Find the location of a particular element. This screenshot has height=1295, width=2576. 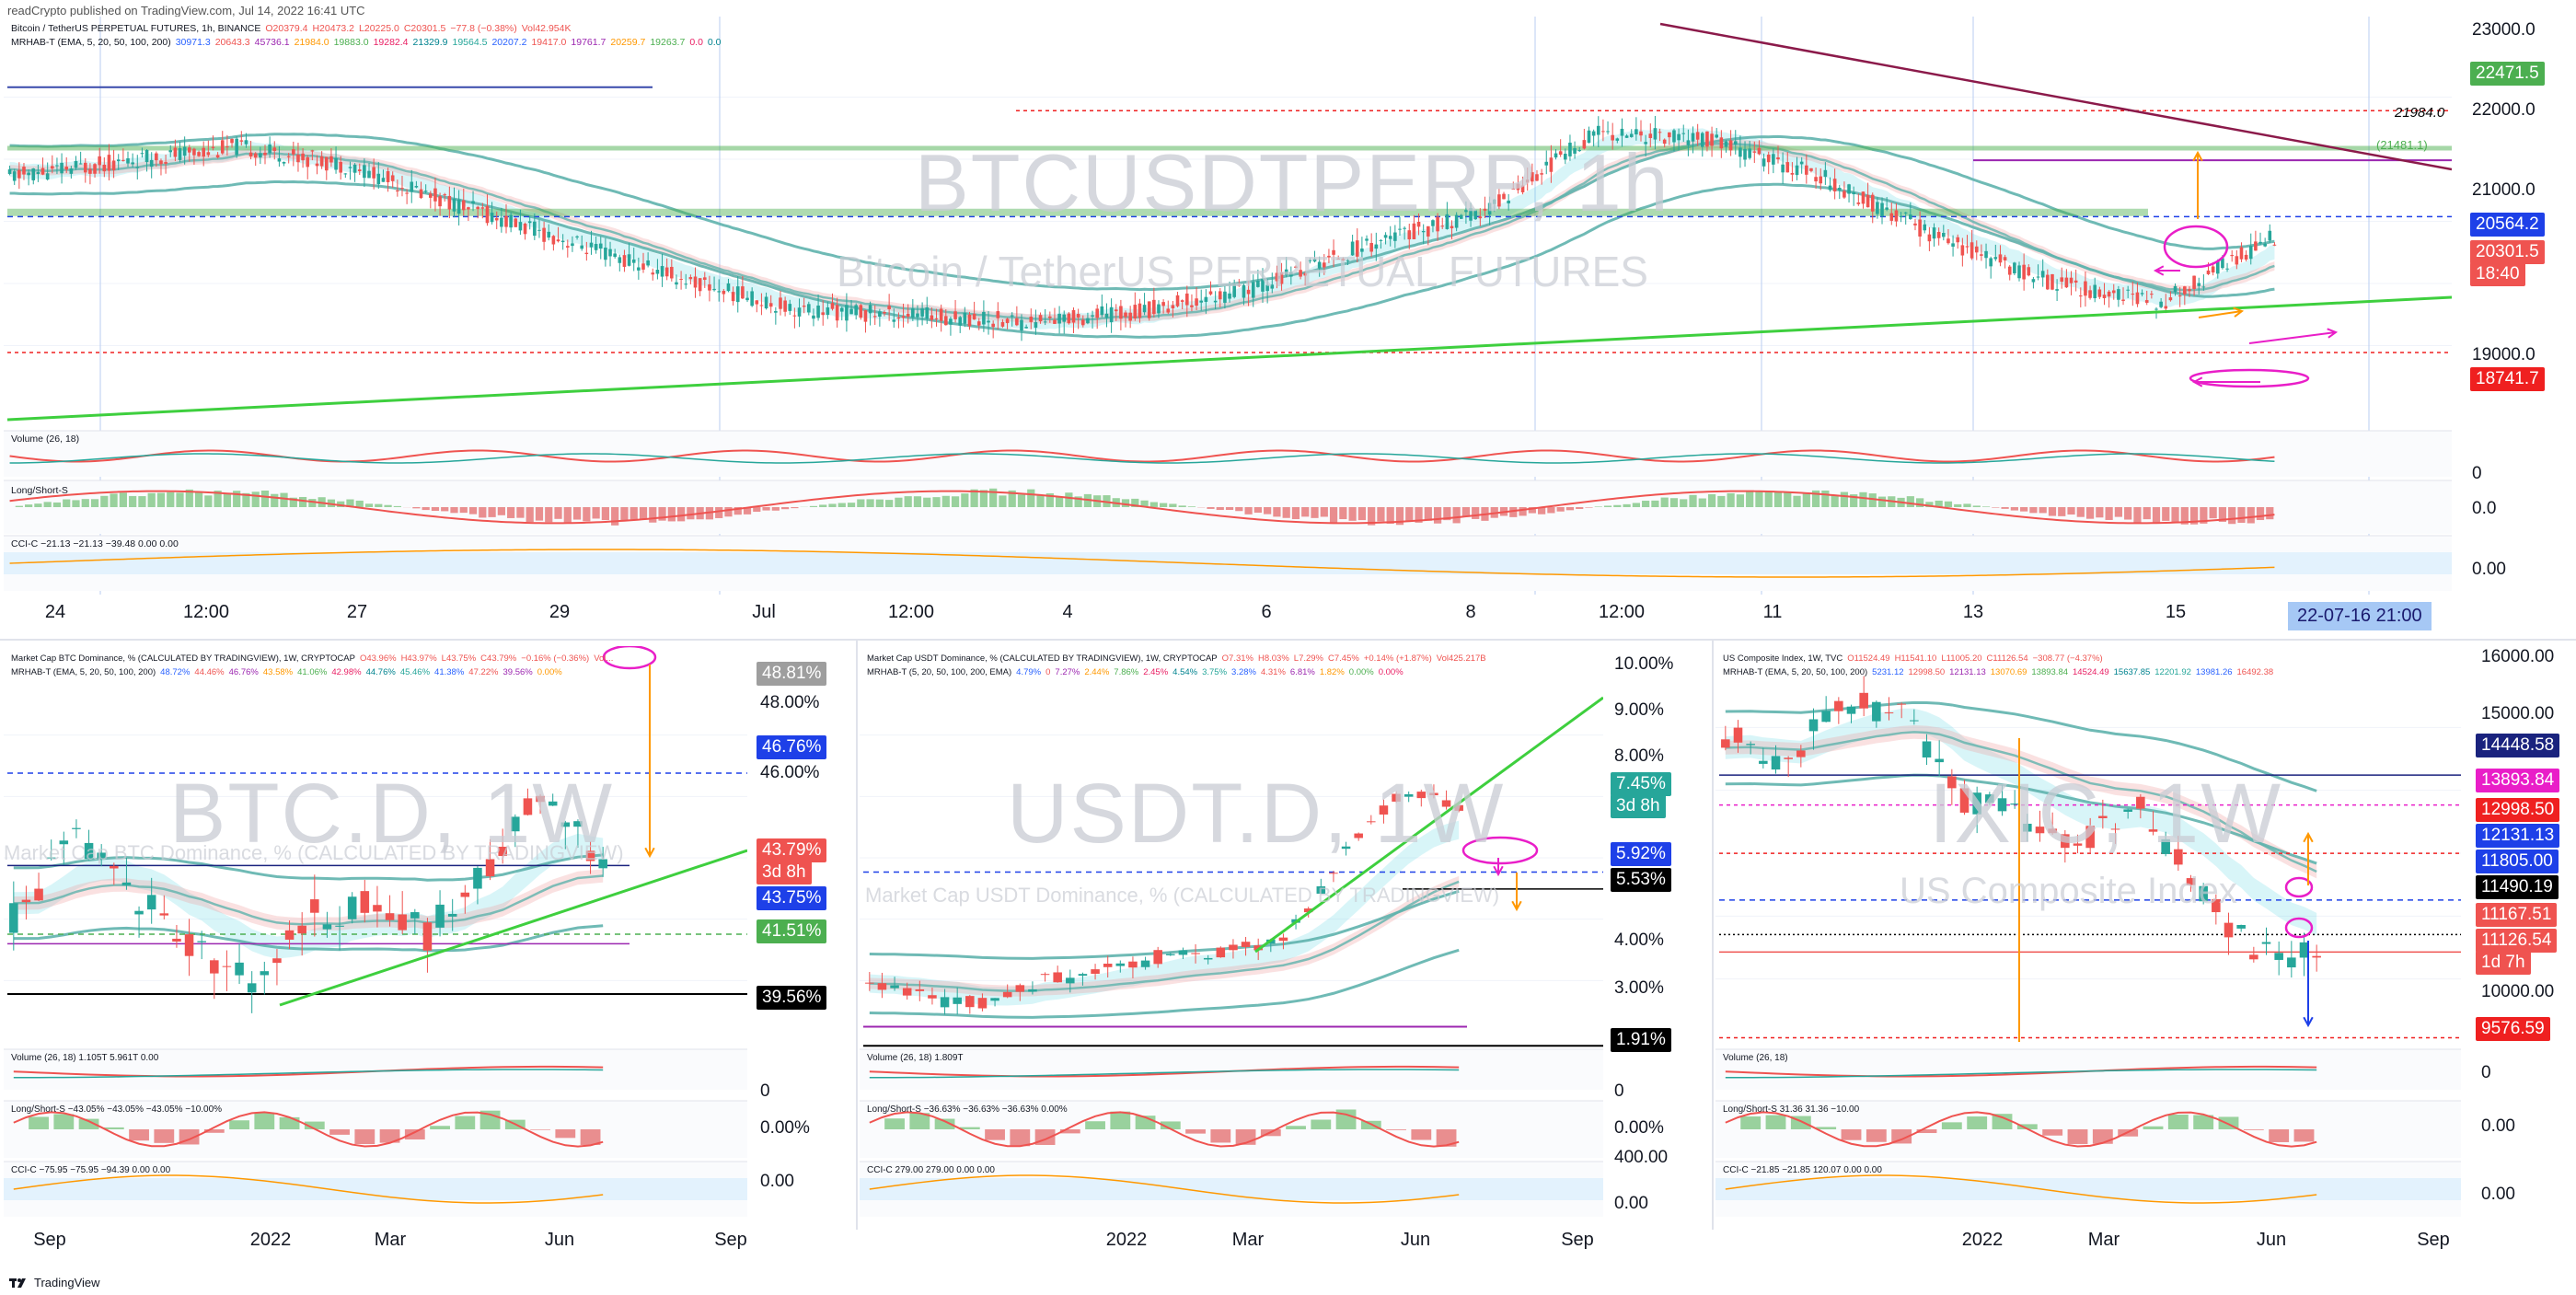

ixic-chart-svg is located at coordinates (2088, 932).